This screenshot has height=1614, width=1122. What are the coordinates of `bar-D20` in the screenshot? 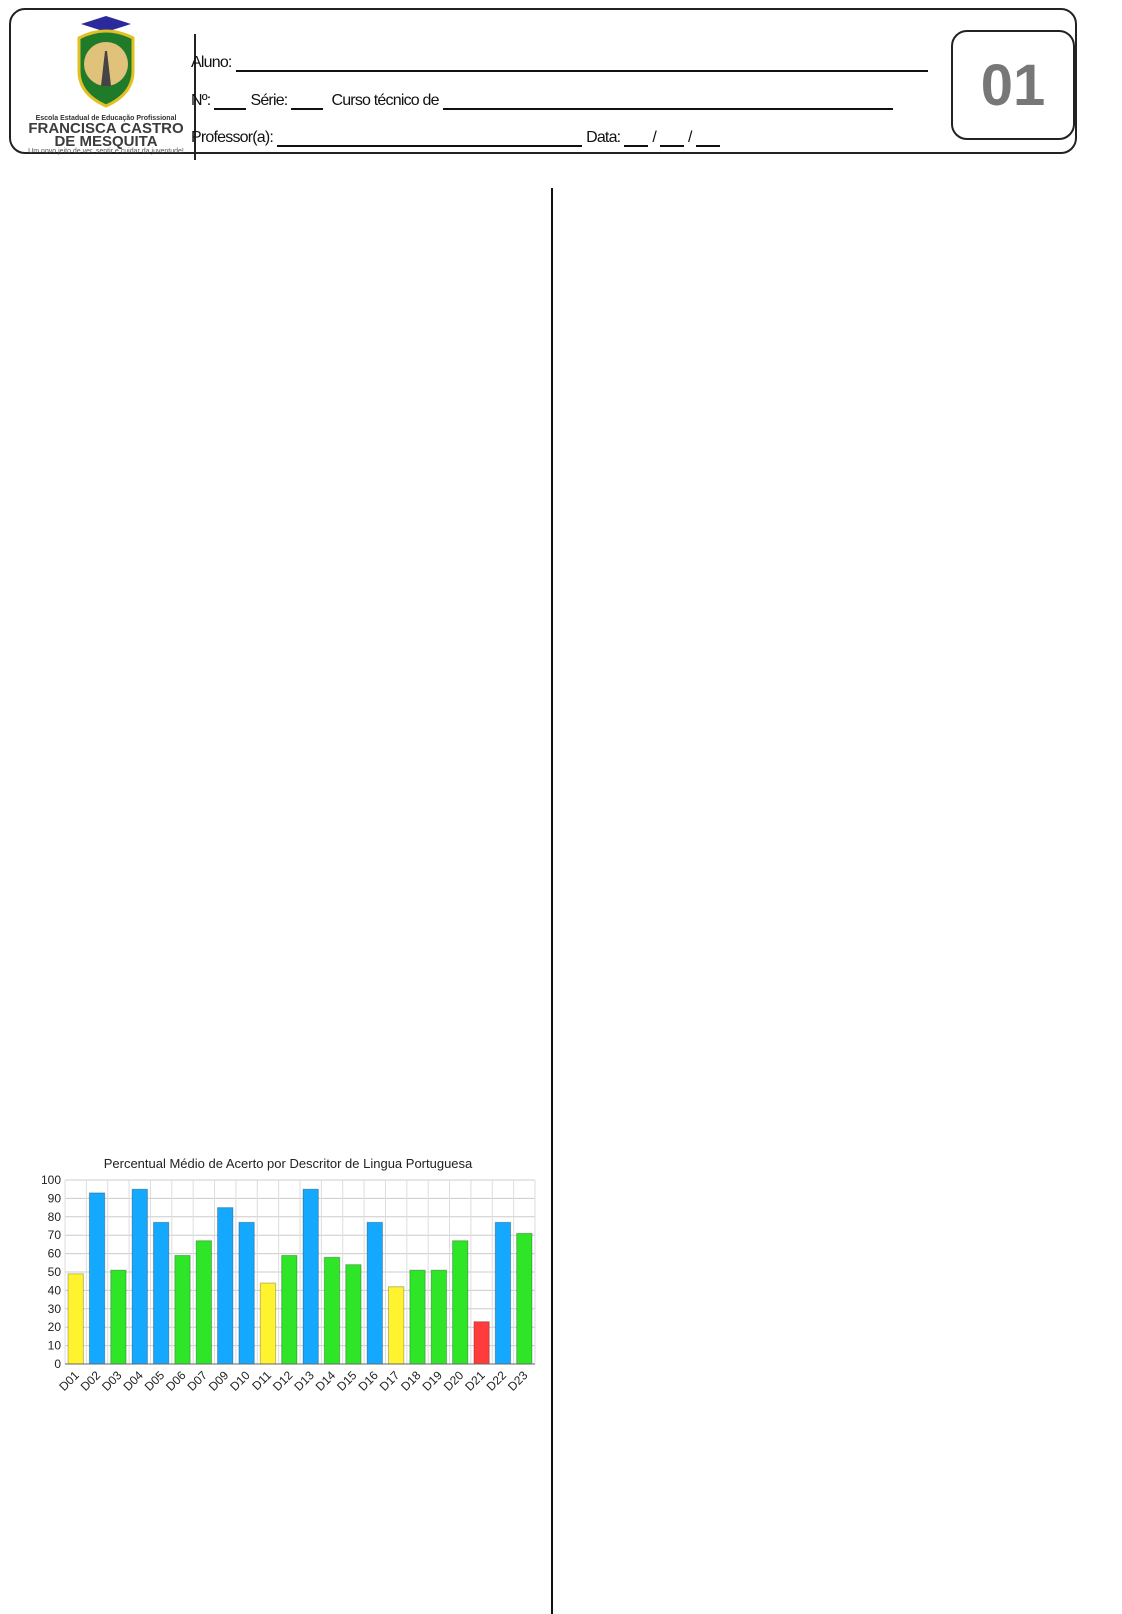 It's located at (460, 1302).